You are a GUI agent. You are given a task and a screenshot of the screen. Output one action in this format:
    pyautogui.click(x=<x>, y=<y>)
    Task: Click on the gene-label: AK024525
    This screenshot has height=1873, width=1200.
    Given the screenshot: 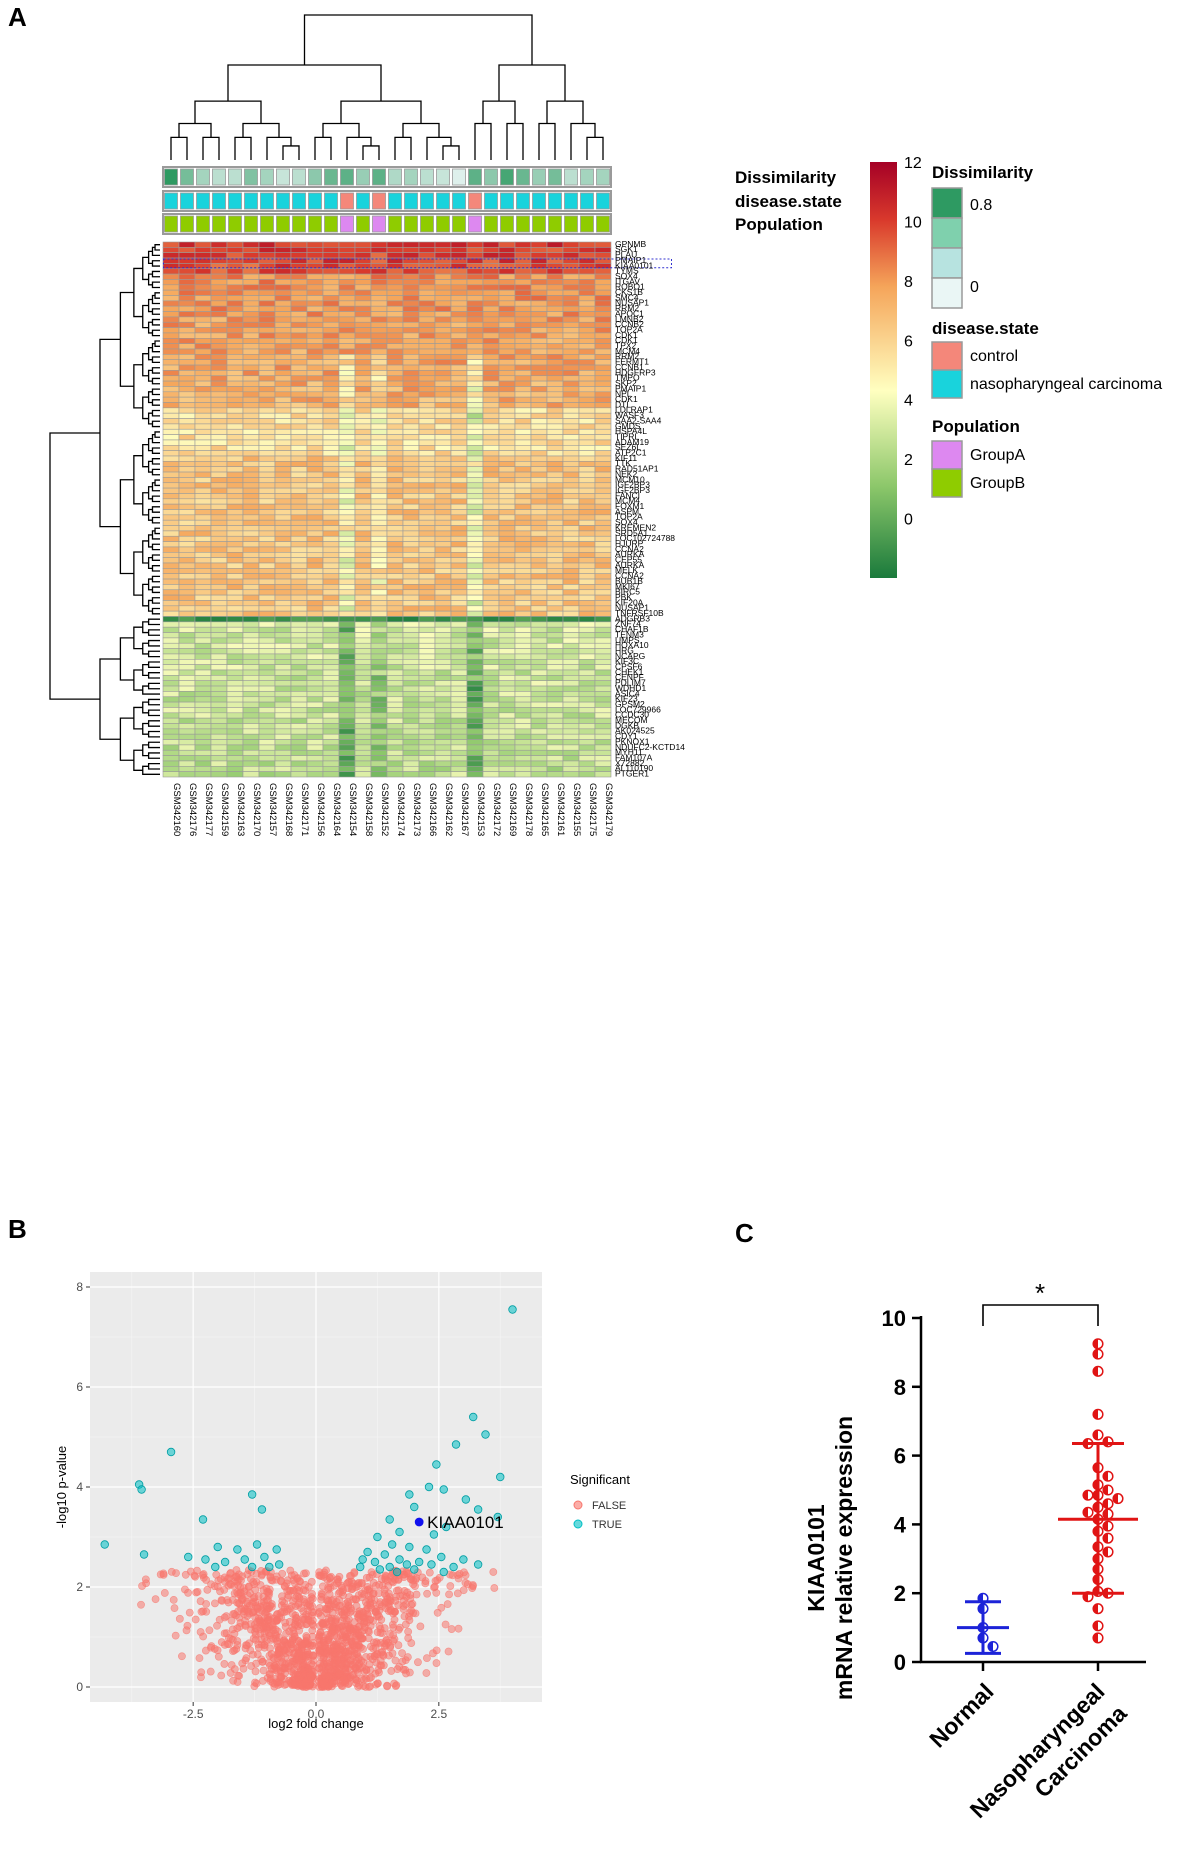 What is the action you would take?
    pyautogui.click(x=635, y=731)
    